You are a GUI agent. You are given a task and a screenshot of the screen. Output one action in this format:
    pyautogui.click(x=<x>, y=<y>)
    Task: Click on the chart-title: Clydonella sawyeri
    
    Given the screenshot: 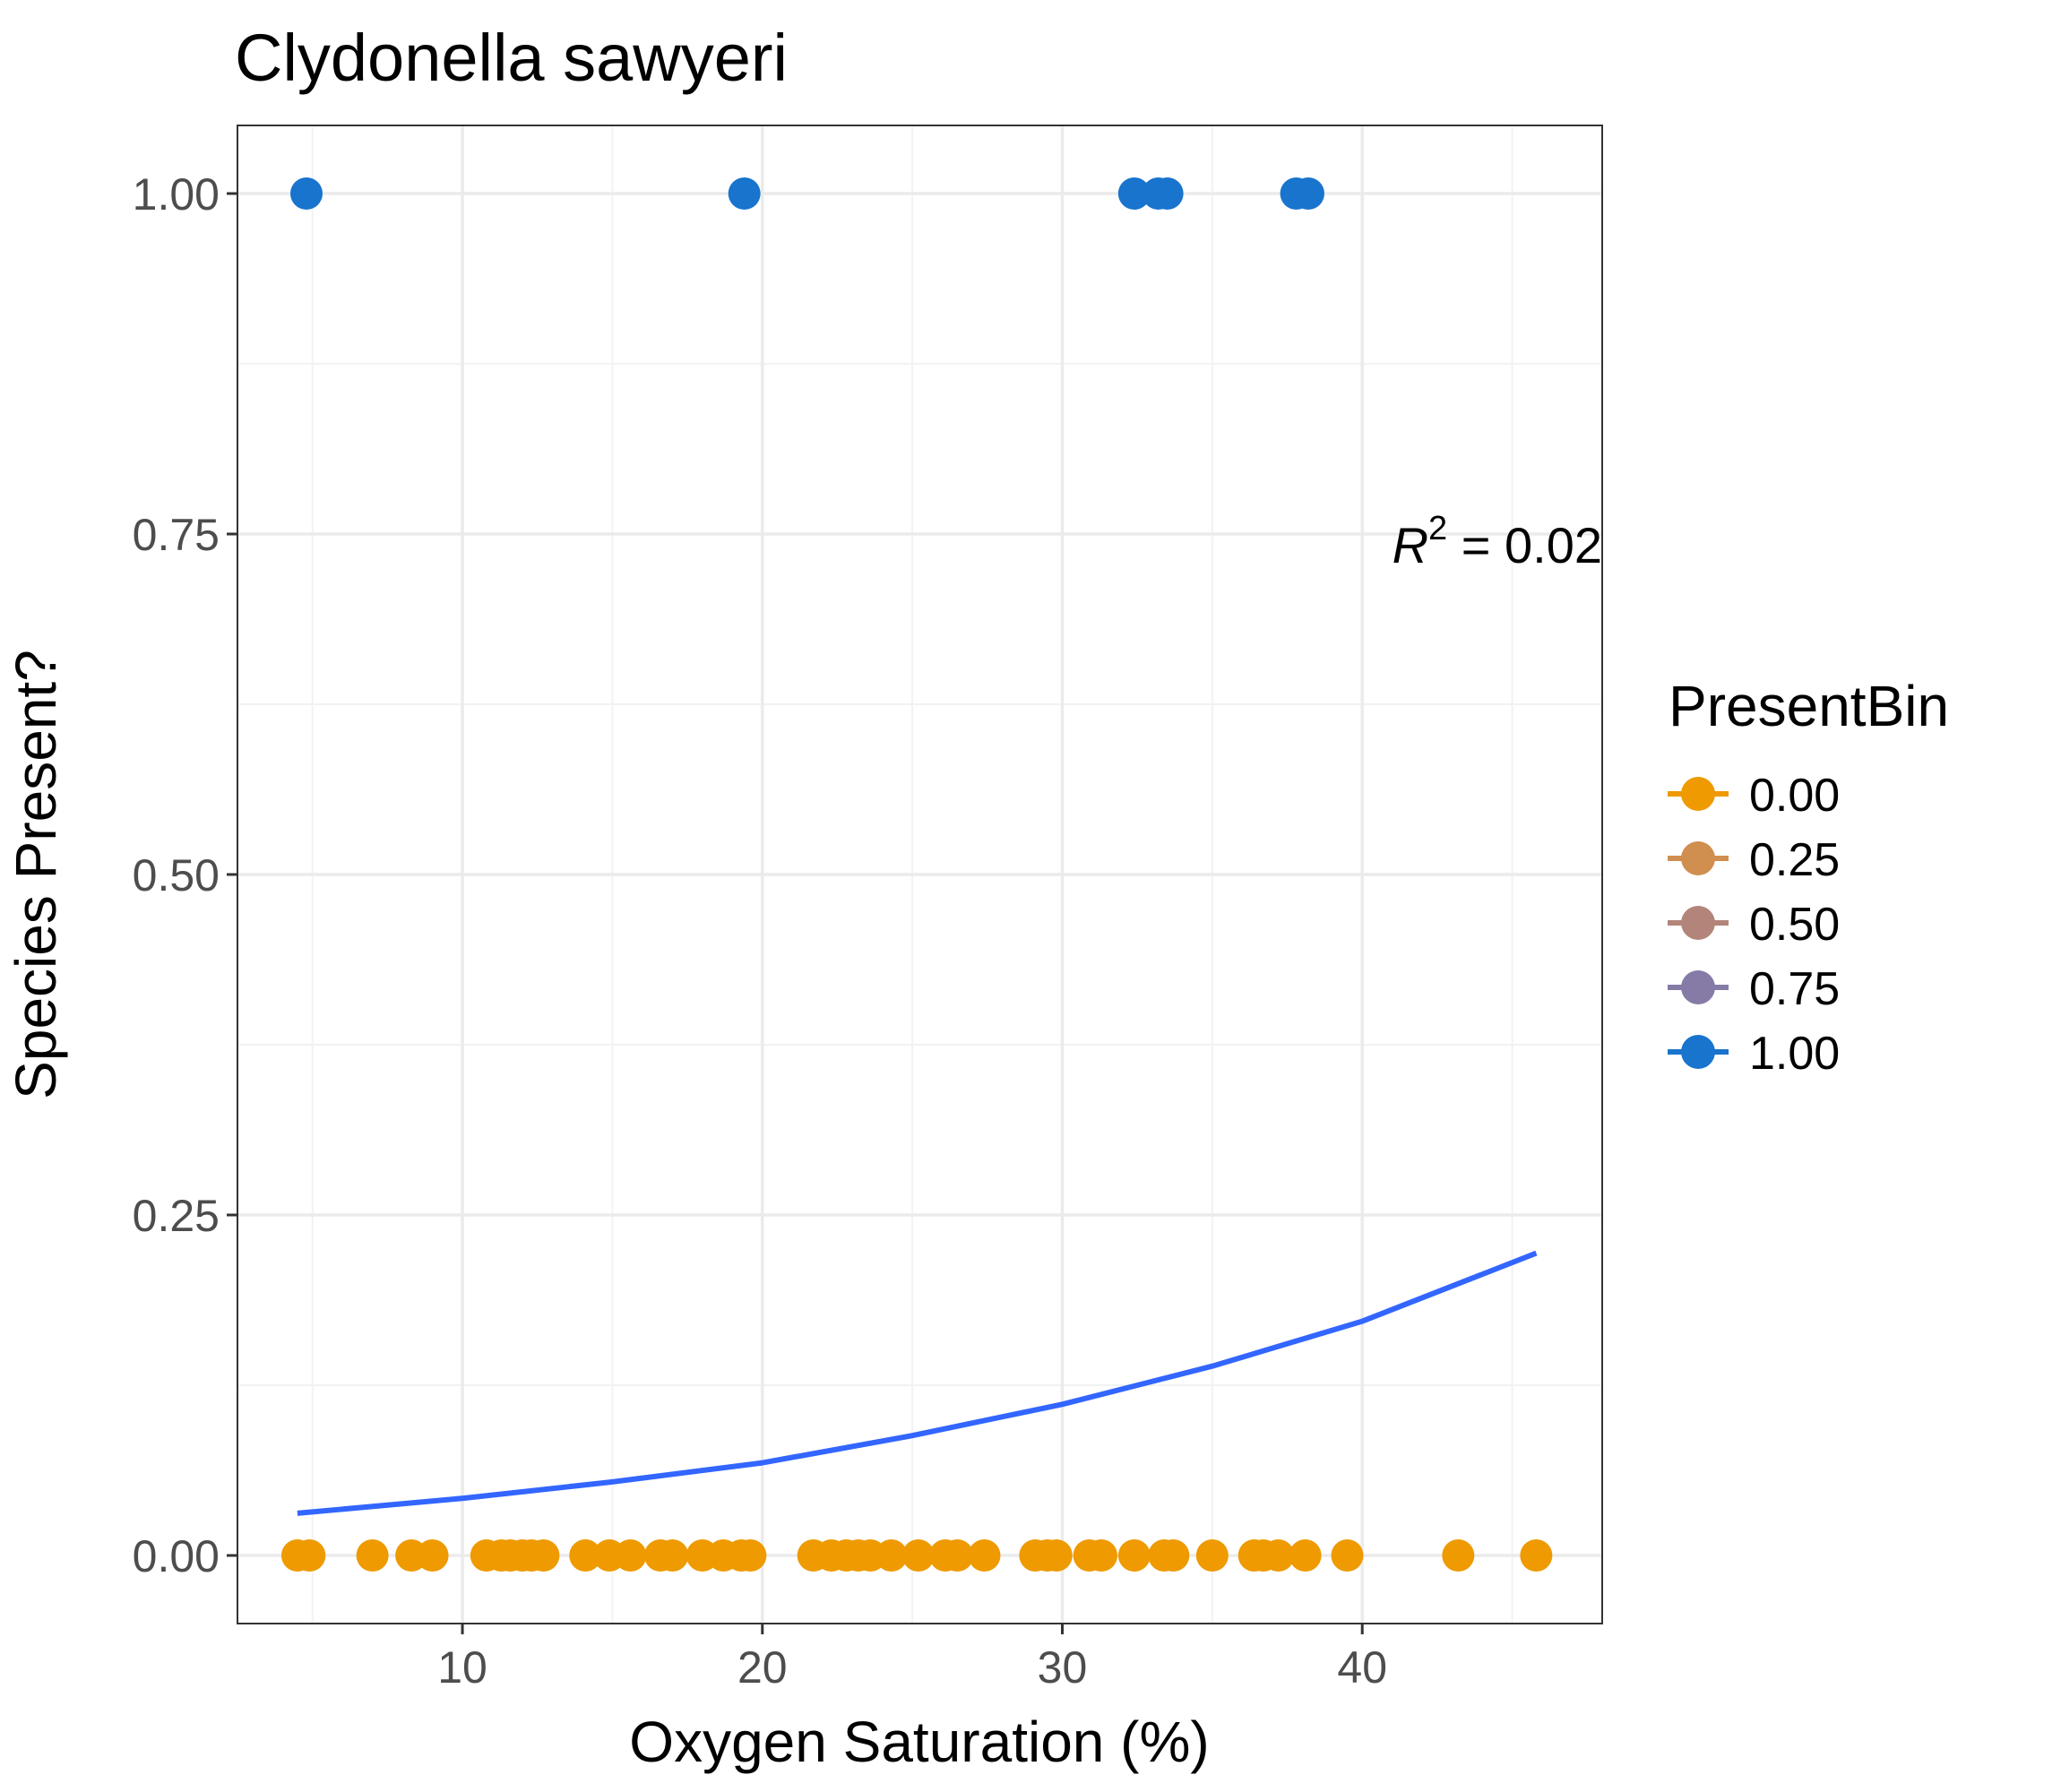 What is the action you would take?
    pyautogui.click(x=511, y=58)
    